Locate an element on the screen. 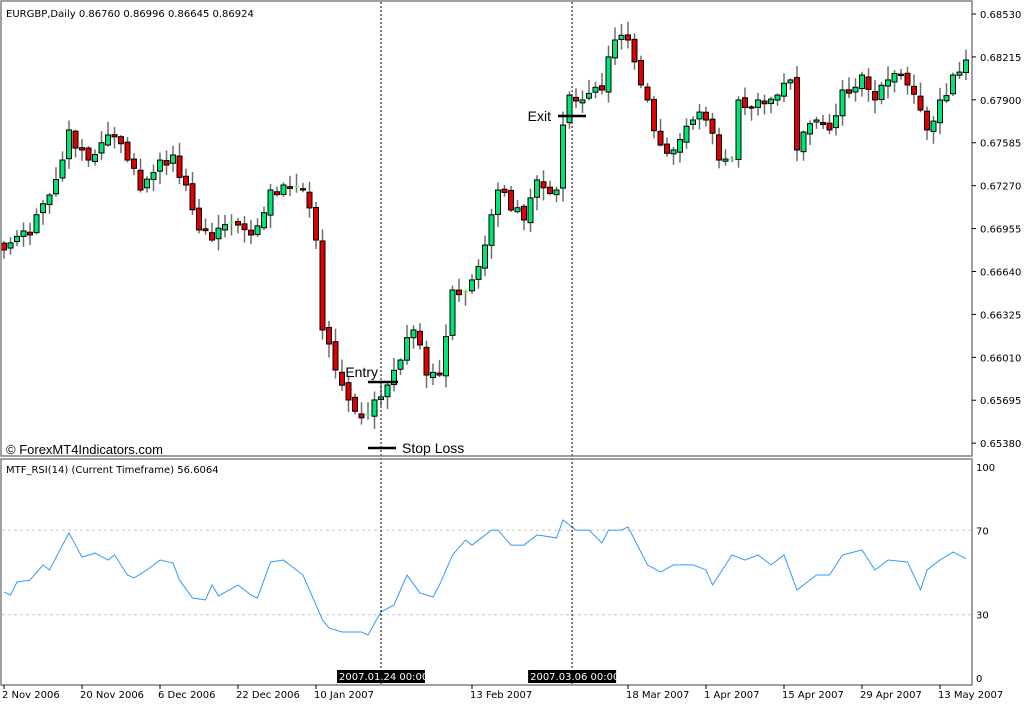 The image size is (1024, 705). crosshair-label: 2007.01.24 00:00 is located at coordinates (383, 677).